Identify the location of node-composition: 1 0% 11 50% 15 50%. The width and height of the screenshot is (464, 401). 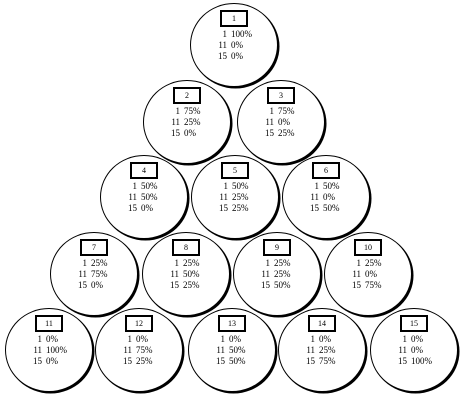
(232, 350).